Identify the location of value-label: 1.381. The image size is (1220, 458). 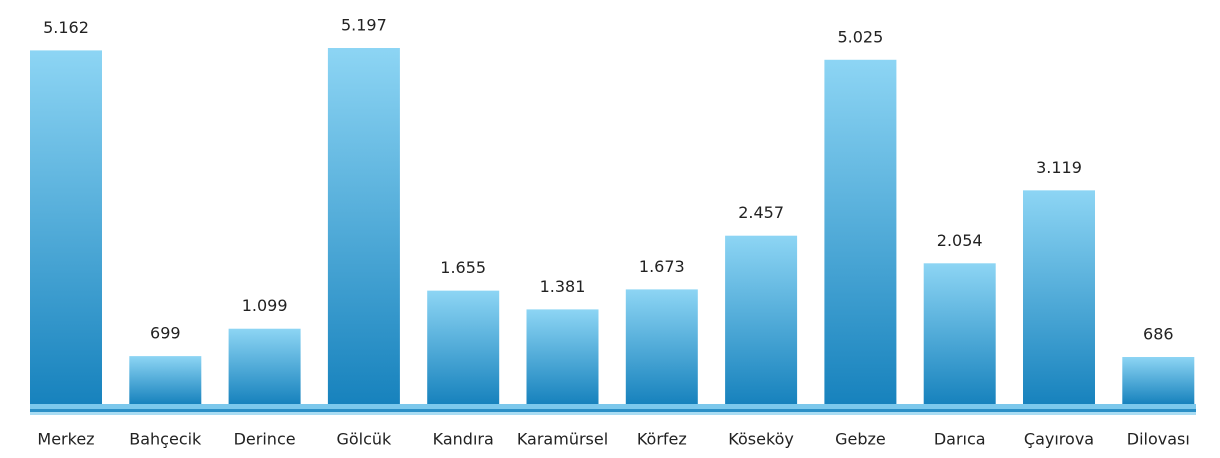
(563, 286).